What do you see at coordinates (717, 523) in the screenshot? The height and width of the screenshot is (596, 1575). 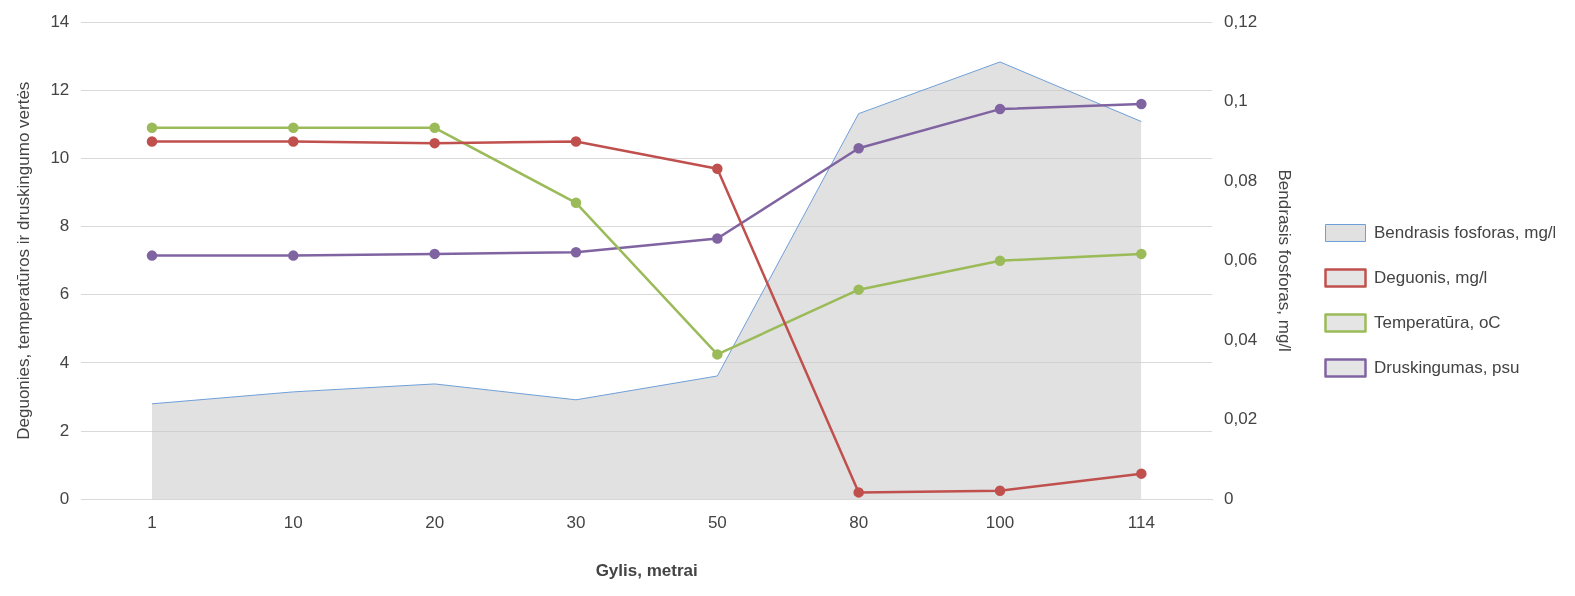 I see `x-tick-label: 50` at bounding box center [717, 523].